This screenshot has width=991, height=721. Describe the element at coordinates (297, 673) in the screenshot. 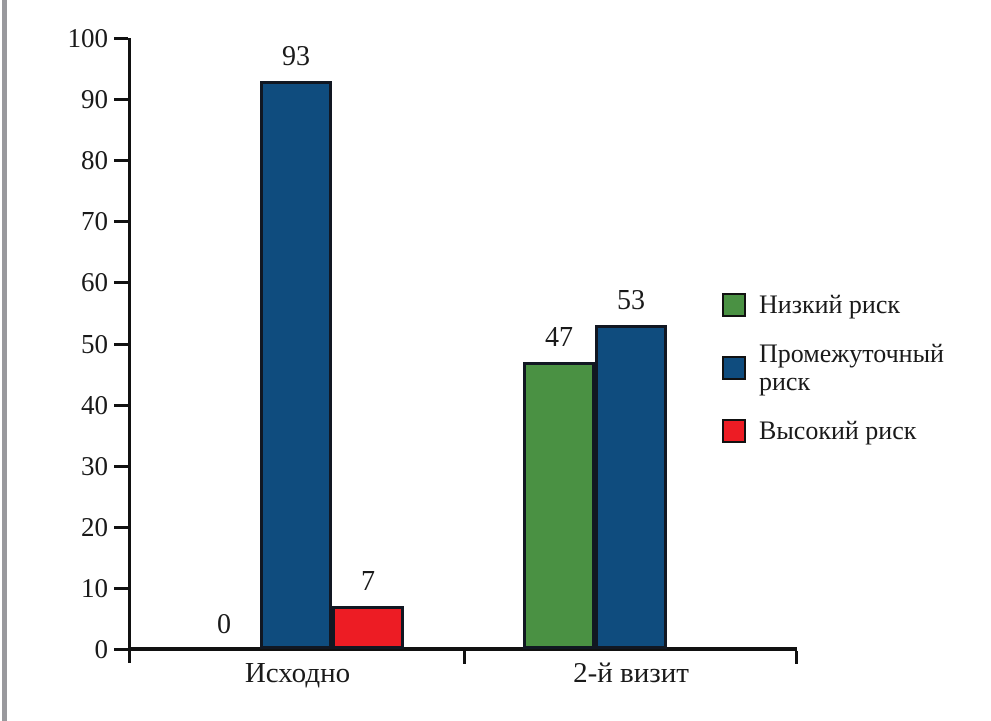

I see `x-category-label-baseline: Исходно` at that location.